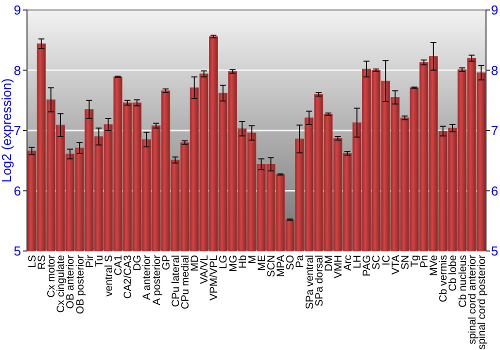 The width and height of the screenshot is (500, 350). Describe the element at coordinates (17, 190) in the screenshot. I see `y-tick-label: 6` at that location.